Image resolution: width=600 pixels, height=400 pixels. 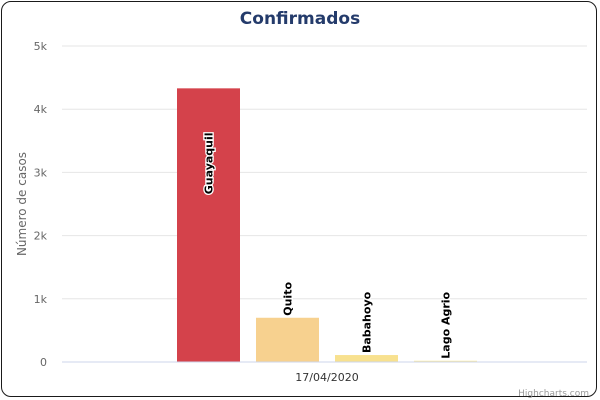 I want to click on y-tick-label: 4k, so click(x=41, y=109).